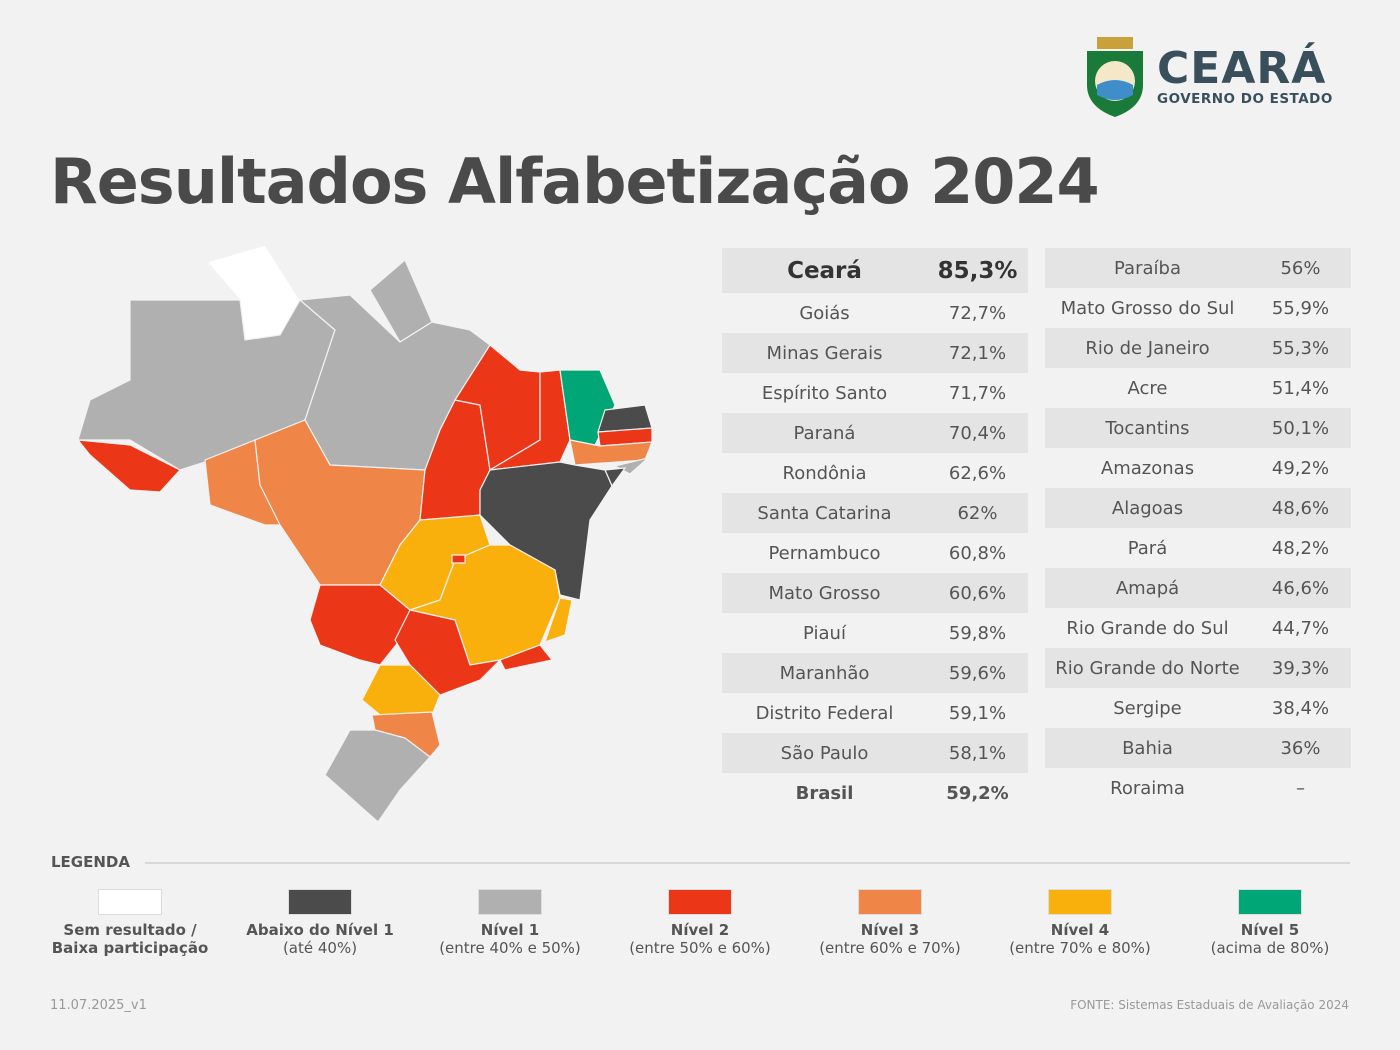 This screenshot has height=1050, width=1400. Describe the element at coordinates (1198, 588) in the screenshot. I see `table-row: Amapá 46,6%` at that location.